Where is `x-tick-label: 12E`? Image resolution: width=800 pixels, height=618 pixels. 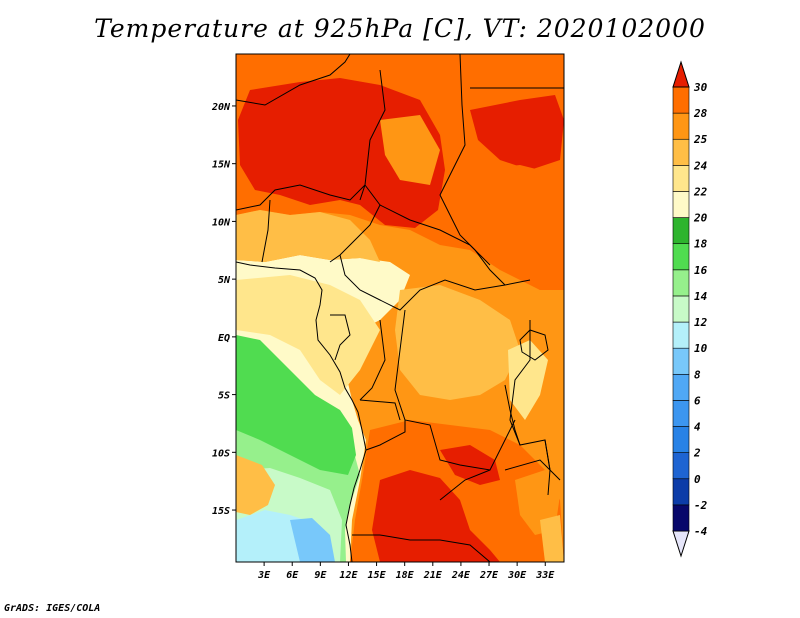 x-tick-label: 12E is located at coordinates (348, 575).